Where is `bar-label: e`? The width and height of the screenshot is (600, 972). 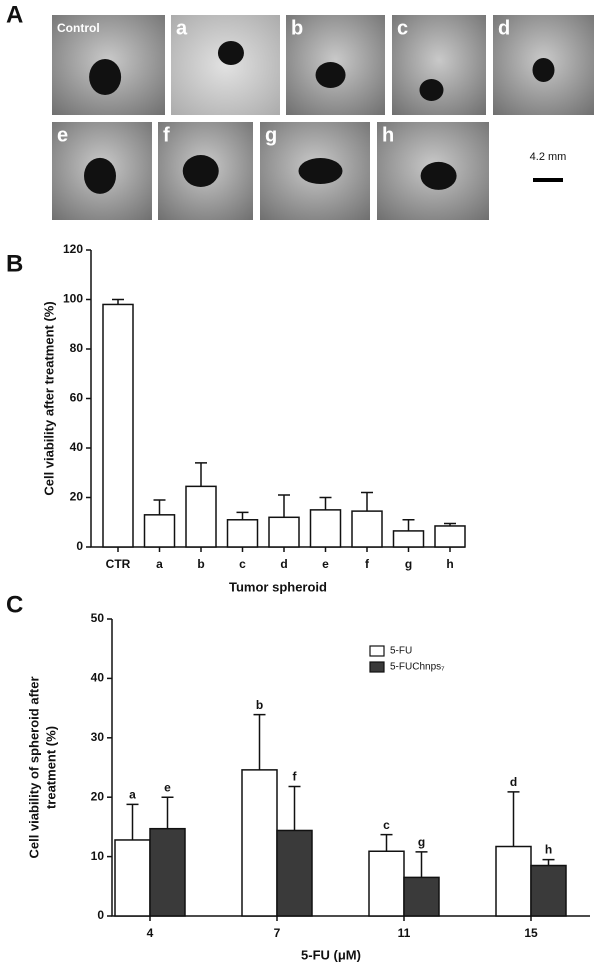 bar-label: e is located at coordinates (167, 787).